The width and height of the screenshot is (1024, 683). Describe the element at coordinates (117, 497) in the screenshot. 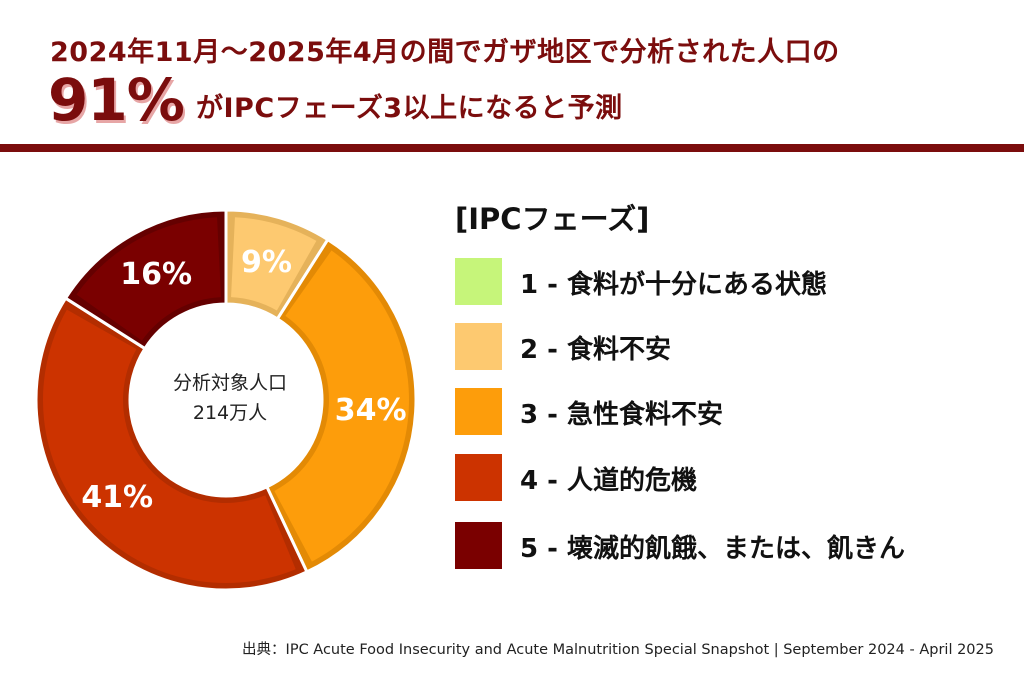

I see `donut-slice-label-4: 41%` at that location.